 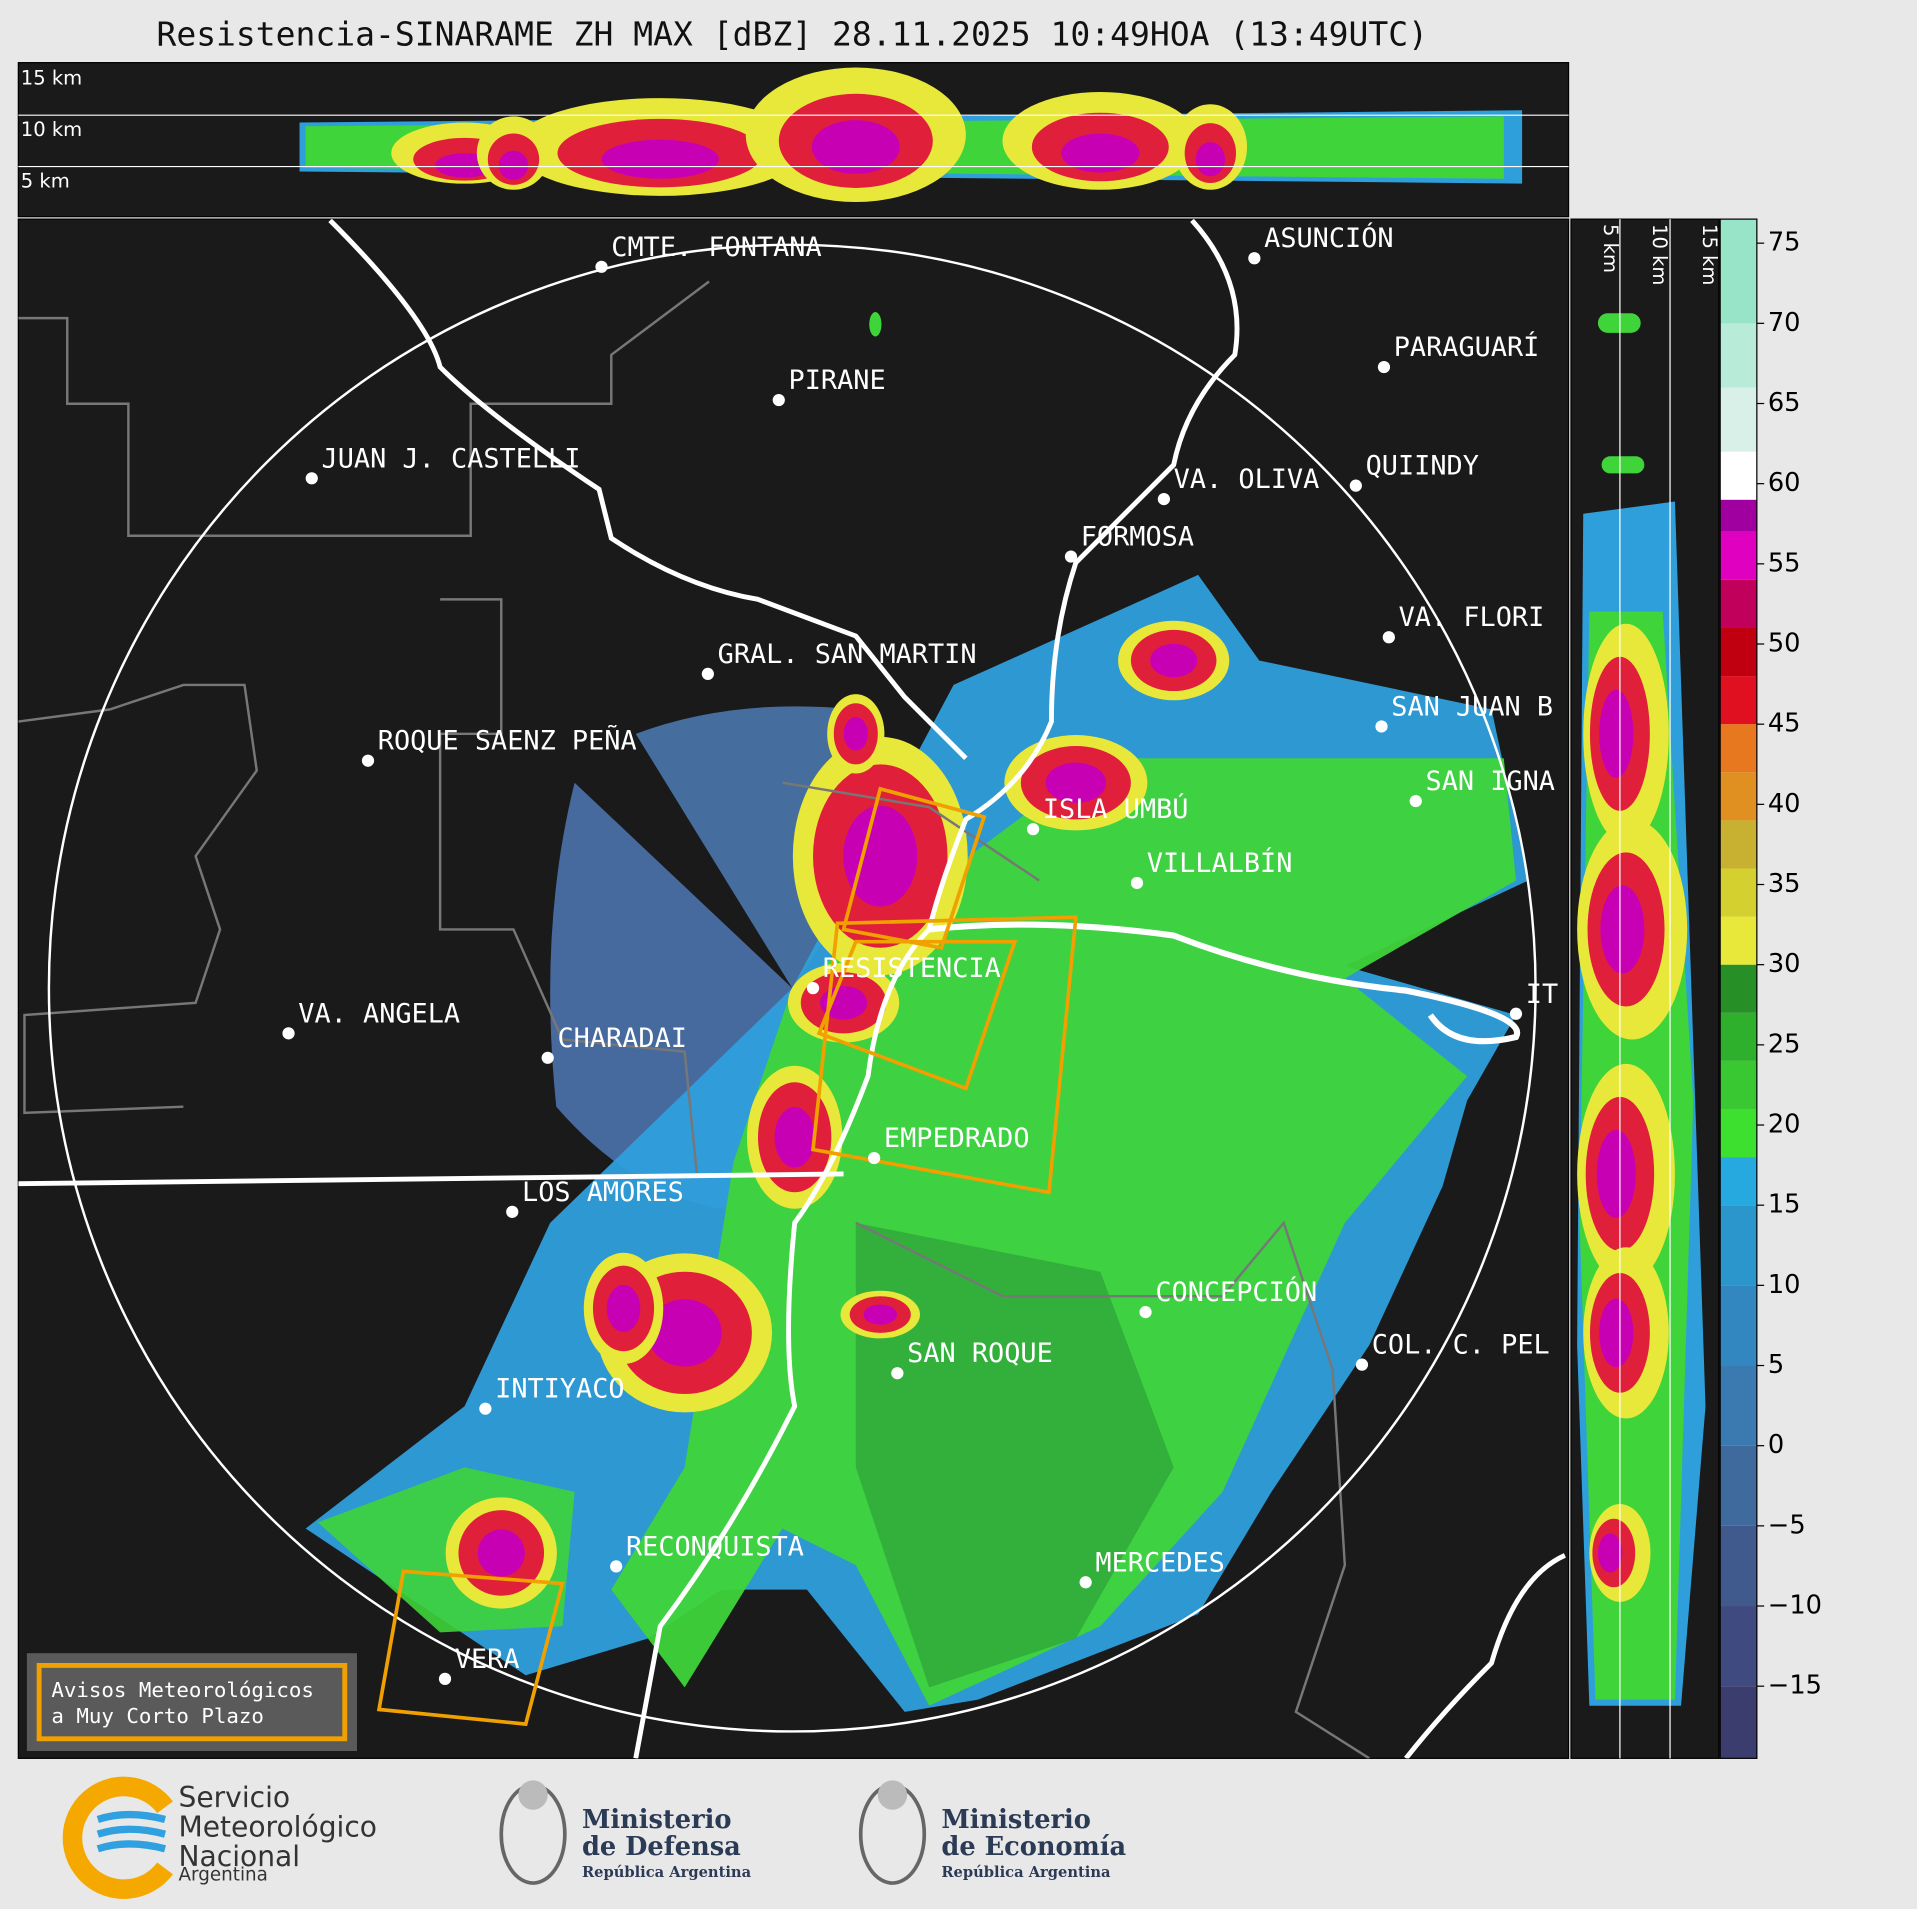 What do you see at coordinates (234, 1797) in the screenshot?
I see `logo-text: Servicio` at bounding box center [234, 1797].